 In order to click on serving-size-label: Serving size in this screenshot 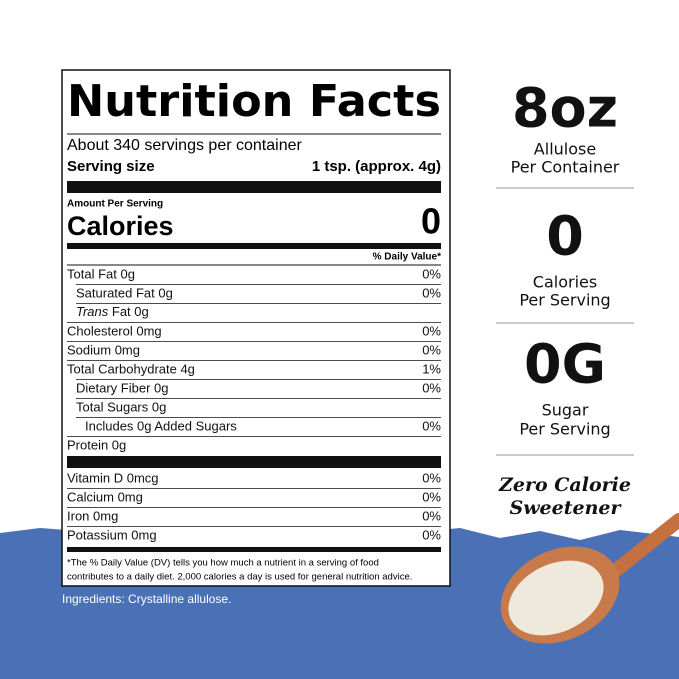, I will do `click(111, 166)`.